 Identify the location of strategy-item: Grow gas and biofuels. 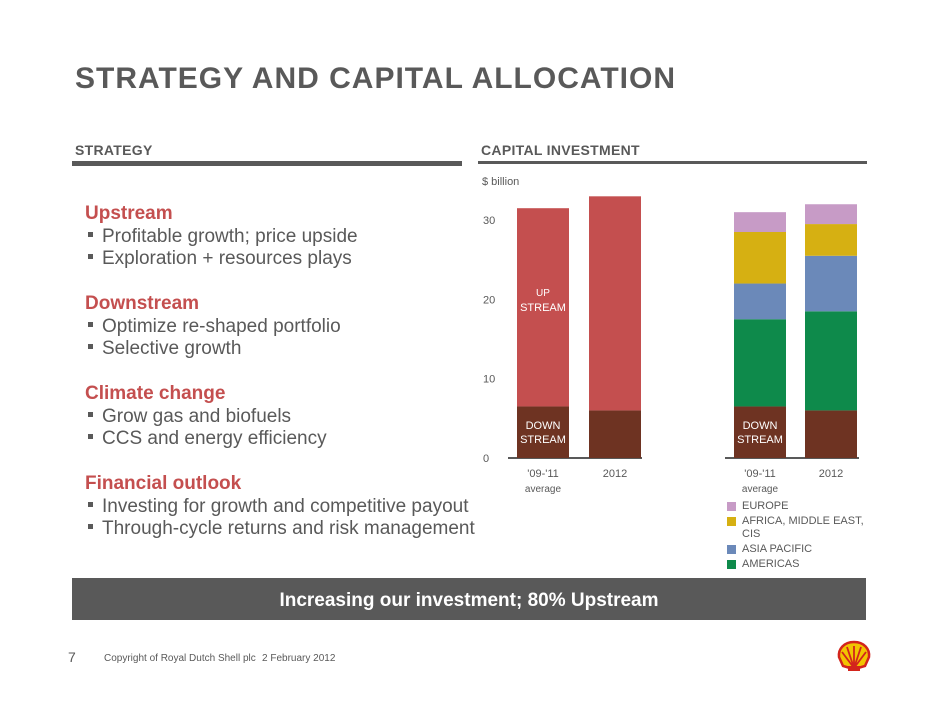
(280, 417).